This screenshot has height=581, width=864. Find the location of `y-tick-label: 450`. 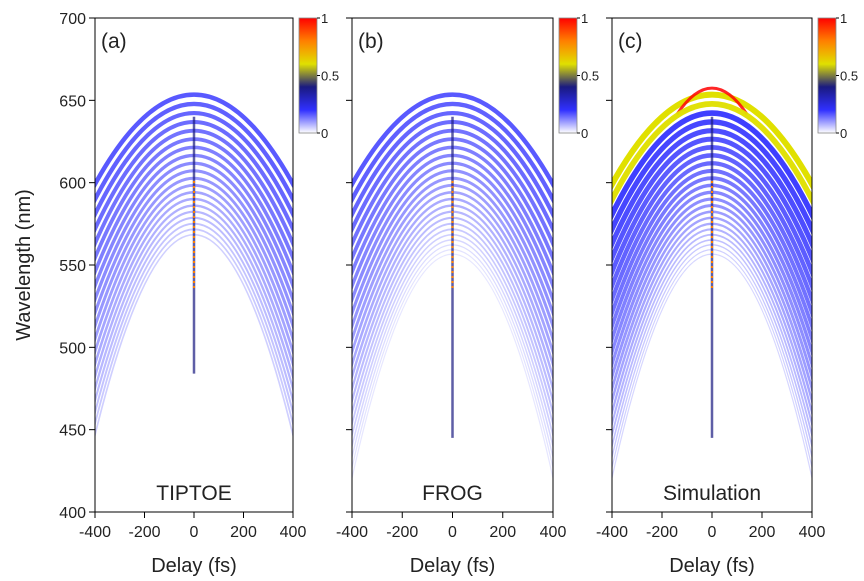

y-tick-label: 450 is located at coordinates (72, 431).